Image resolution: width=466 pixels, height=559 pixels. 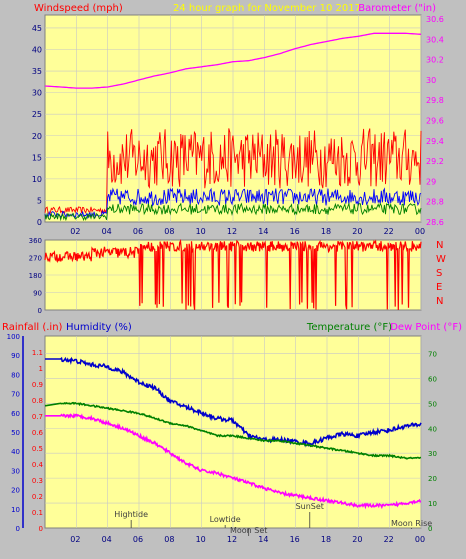 What do you see at coordinates (248, 530) in the screenshot?
I see `annotation-label: Moon Set` at bounding box center [248, 530].